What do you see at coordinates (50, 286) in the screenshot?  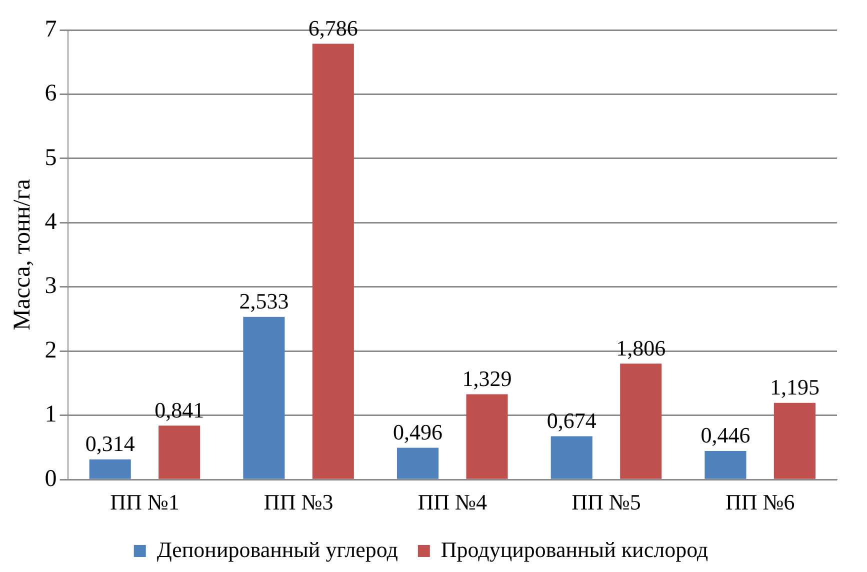 I see `y-tick-label: 3` at bounding box center [50, 286].